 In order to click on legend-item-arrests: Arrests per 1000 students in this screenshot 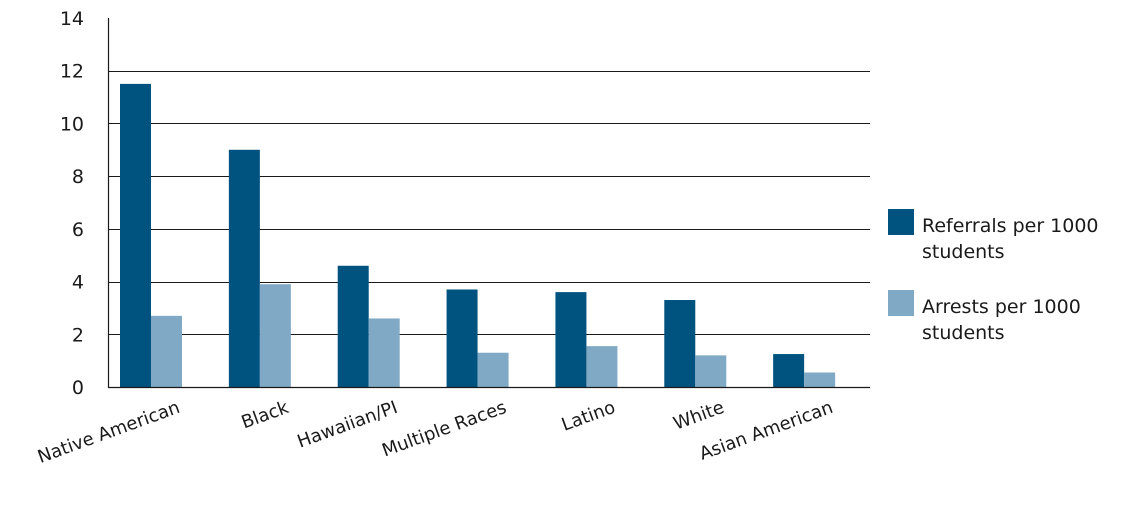, I will do `click(984, 317)`.